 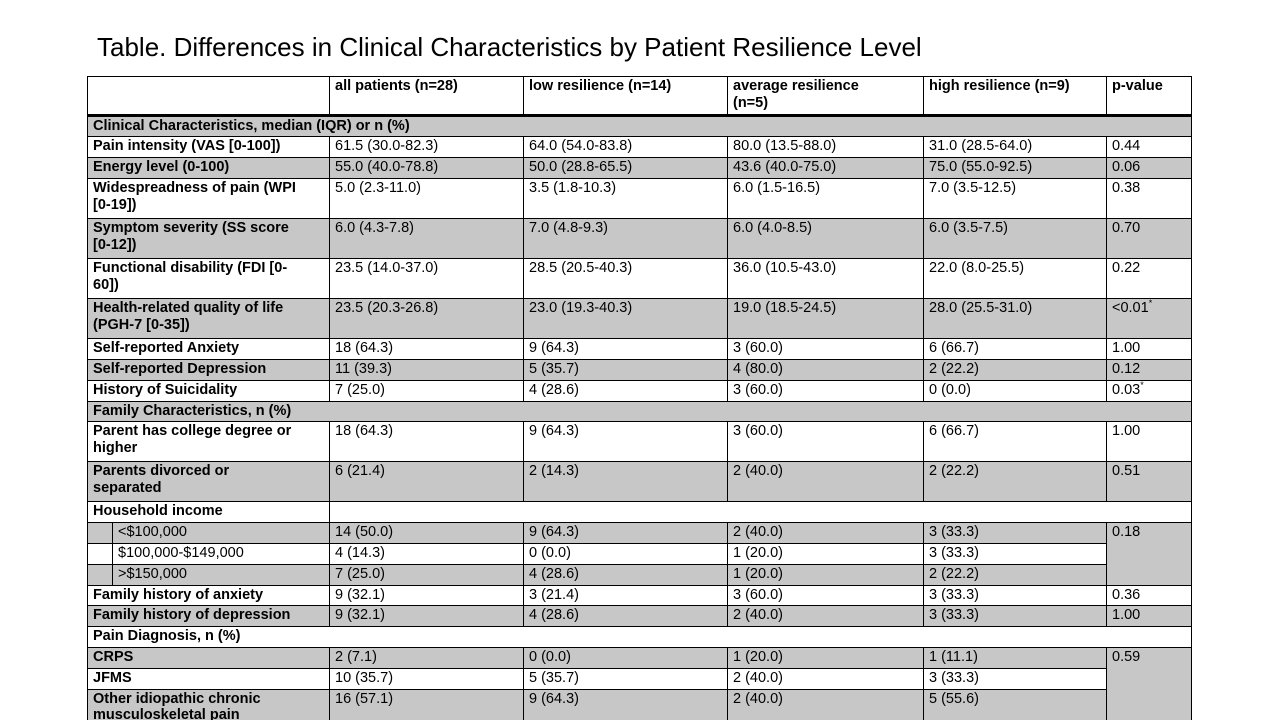 What do you see at coordinates (1149, 683) in the screenshot?
I see `p-value-cell: 0.59` at bounding box center [1149, 683].